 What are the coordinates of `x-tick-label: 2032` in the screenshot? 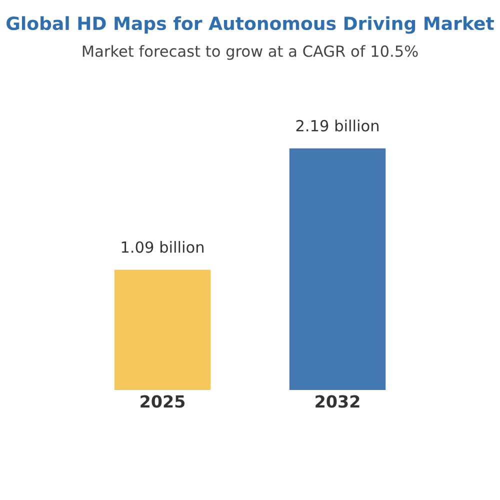 It's located at (338, 401).